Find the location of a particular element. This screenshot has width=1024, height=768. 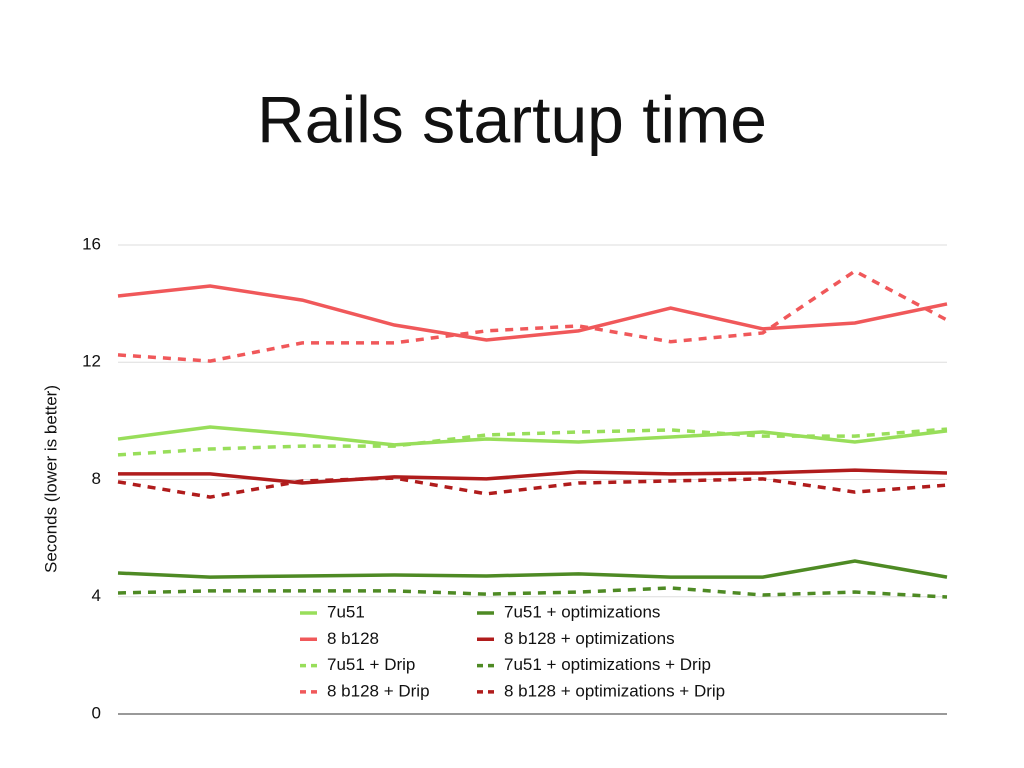

legend-label: 7u51 + optimizations is located at coordinates (582, 611).